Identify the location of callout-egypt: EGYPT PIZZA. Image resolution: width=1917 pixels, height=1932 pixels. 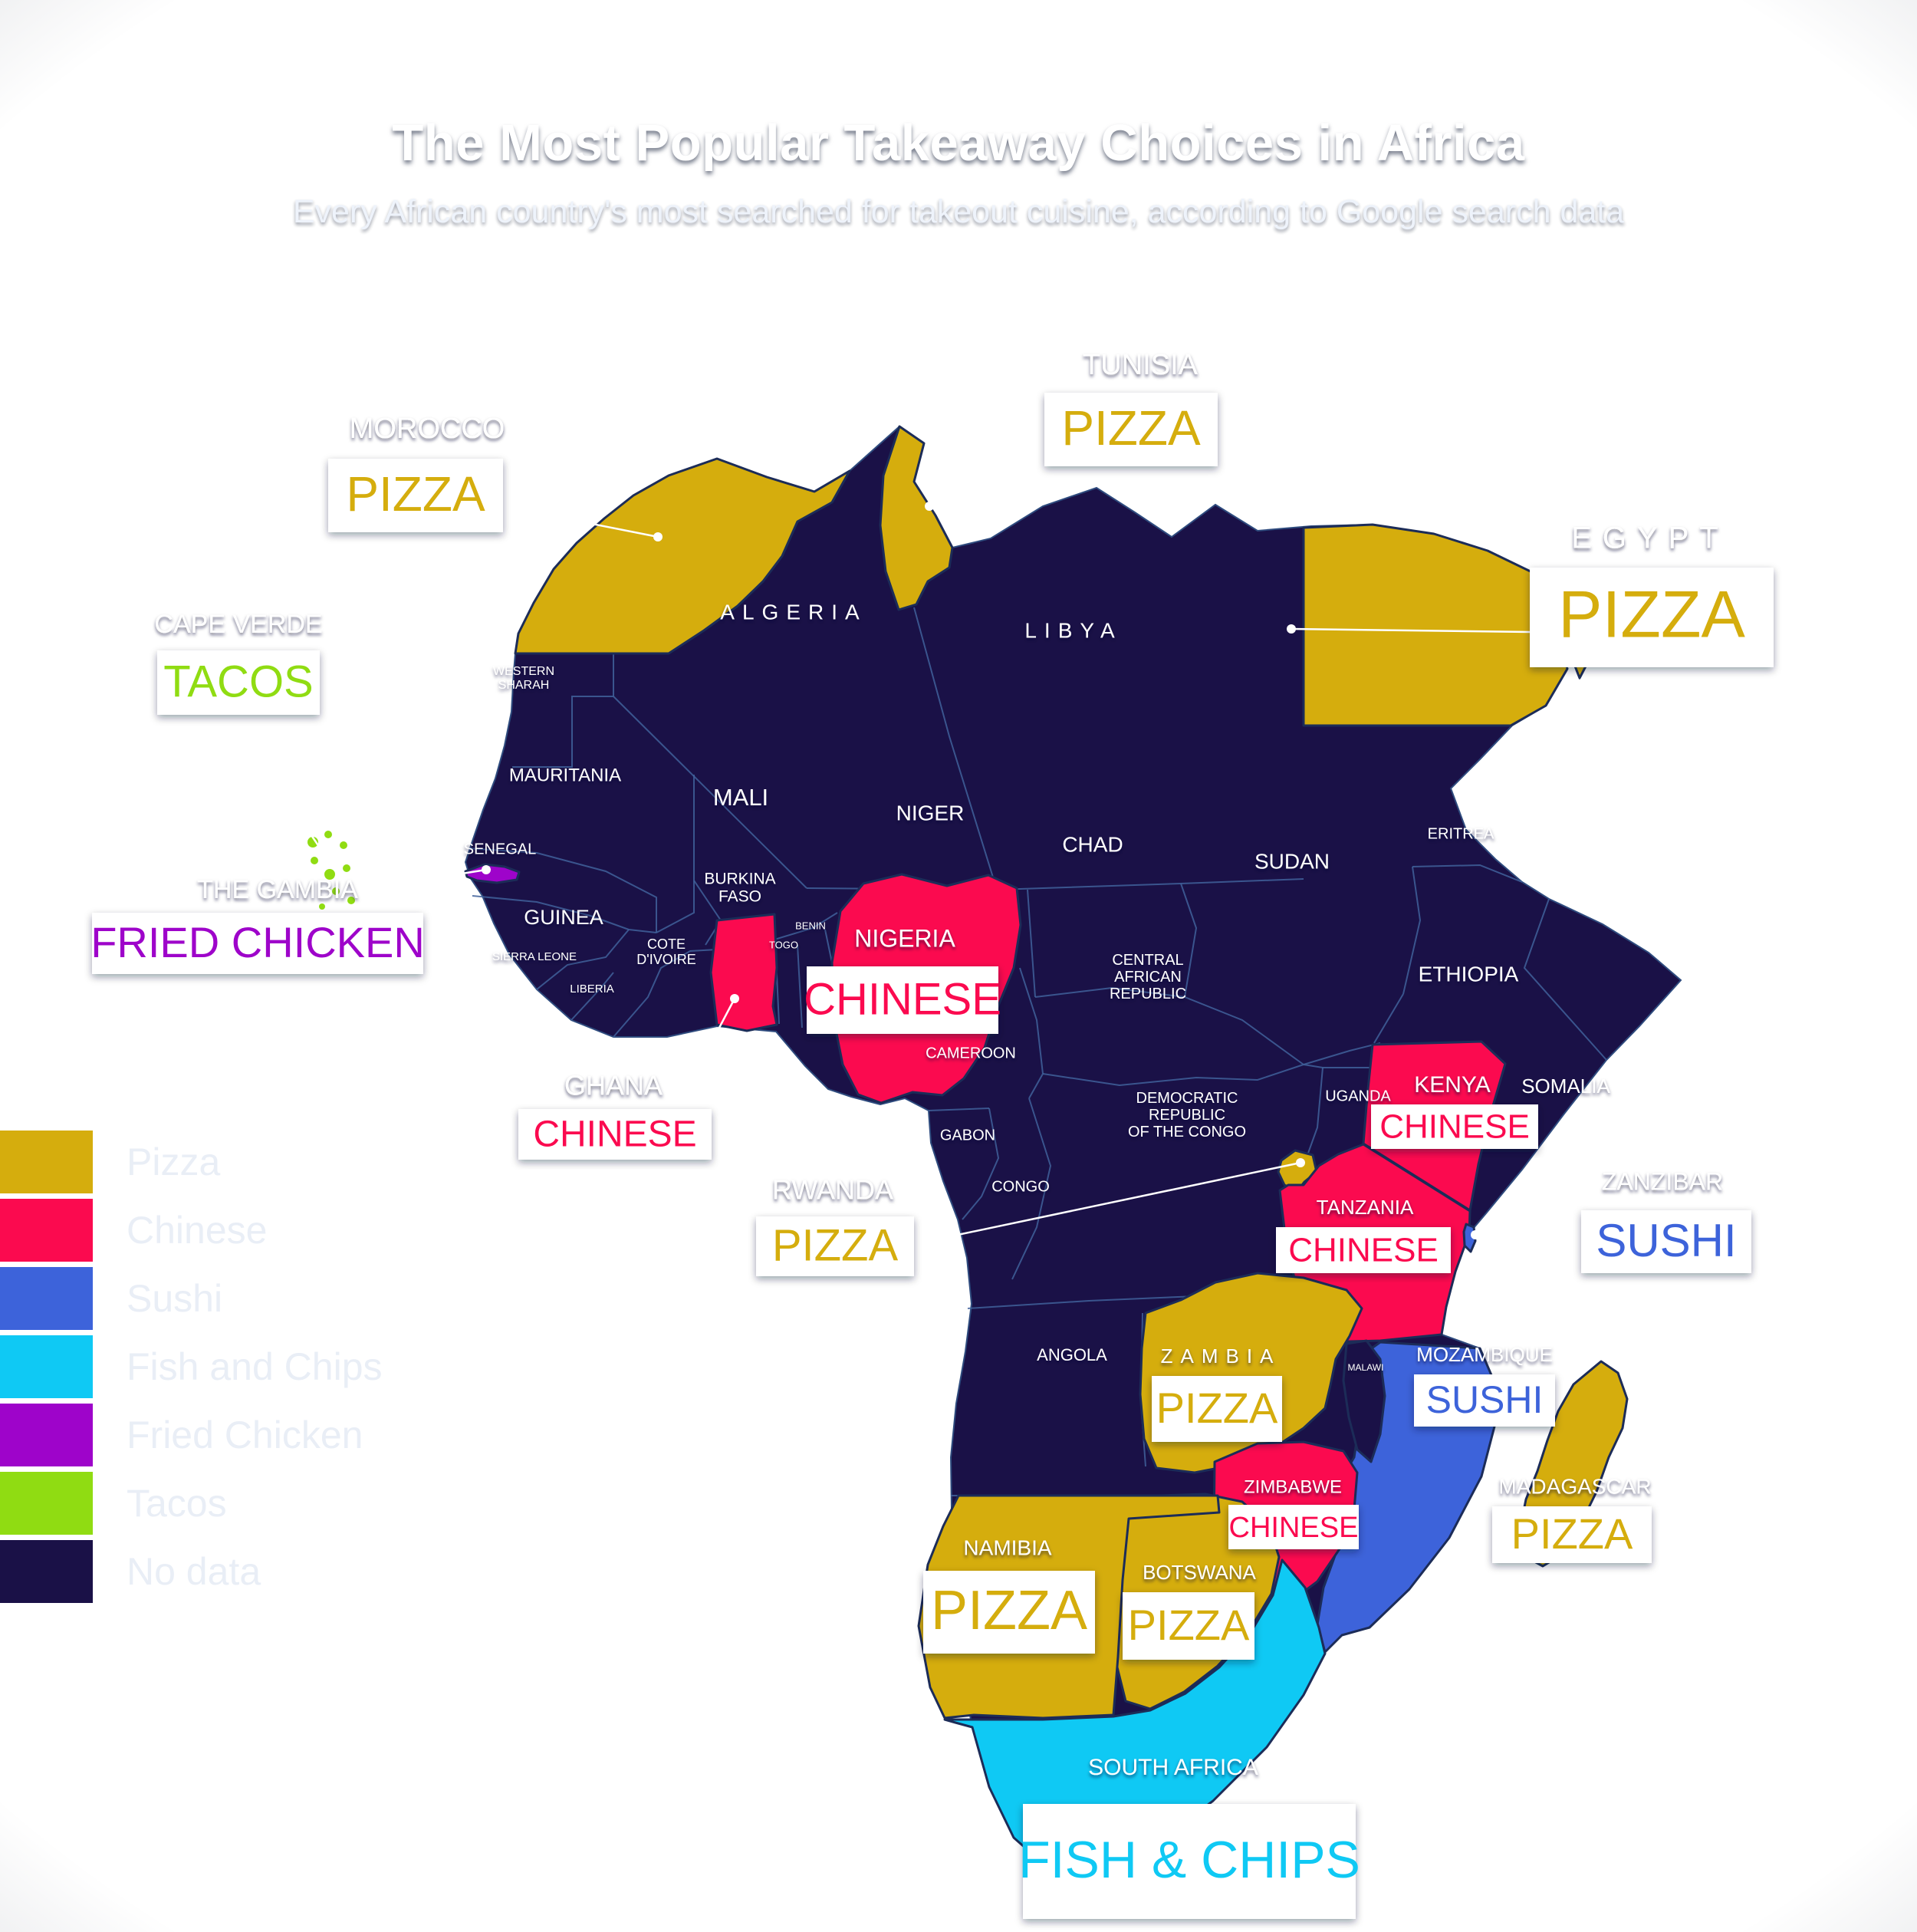
(1652, 594).